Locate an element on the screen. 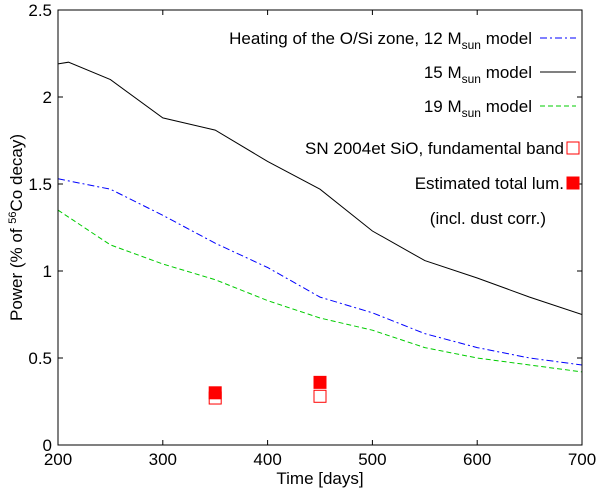 The height and width of the screenshot is (488, 600). legend-marker-label-0: SN 2004et SiO, fundamental band is located at coordinates (434, 148).